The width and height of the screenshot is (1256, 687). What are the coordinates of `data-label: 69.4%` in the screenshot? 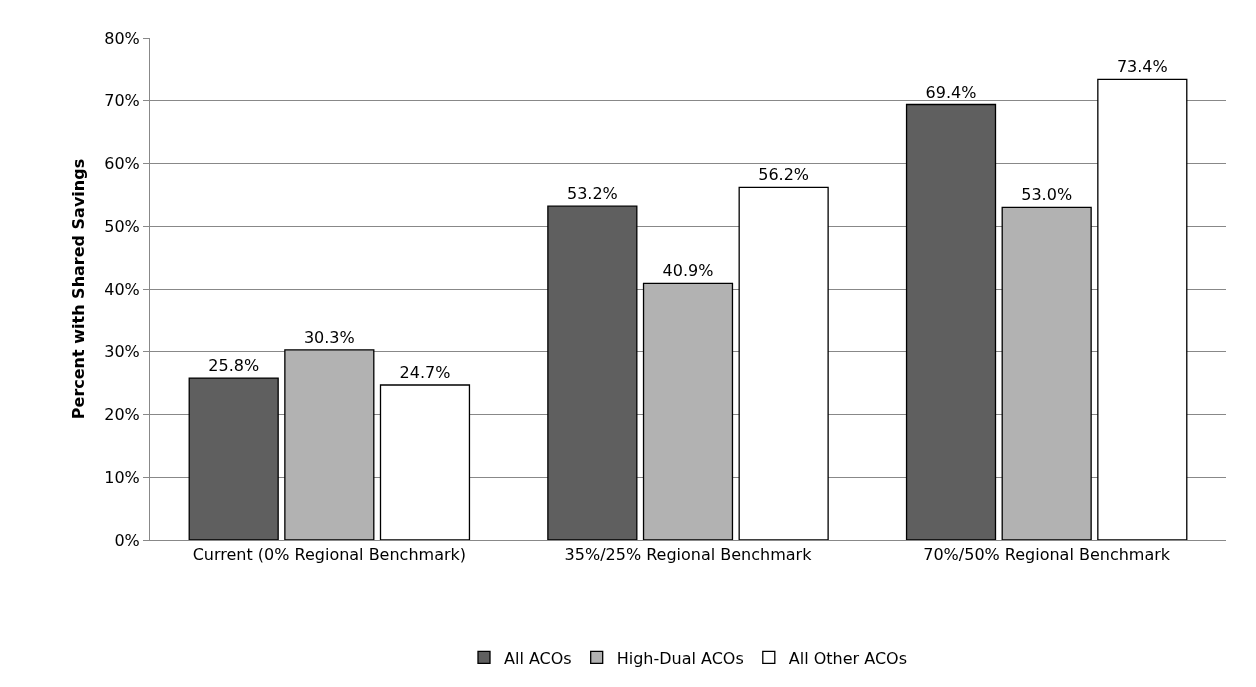 It's located at (951, 92).